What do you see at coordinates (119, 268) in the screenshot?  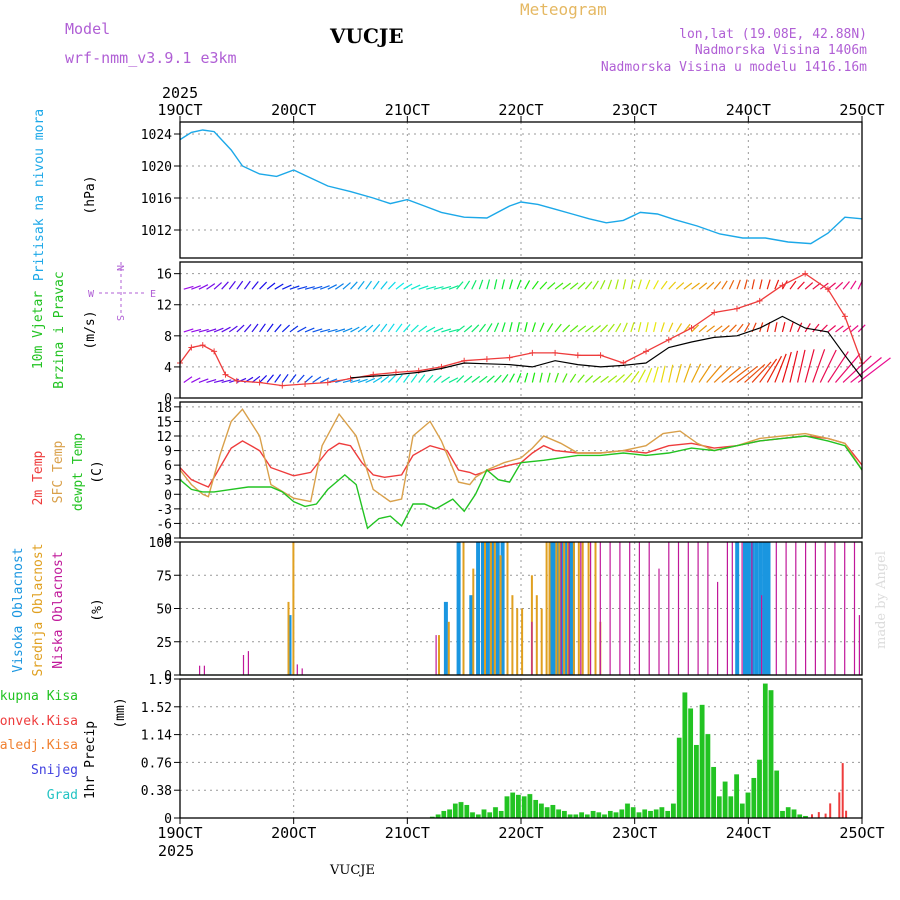 I see `compass-north: N` at bounding box center [119, 268].